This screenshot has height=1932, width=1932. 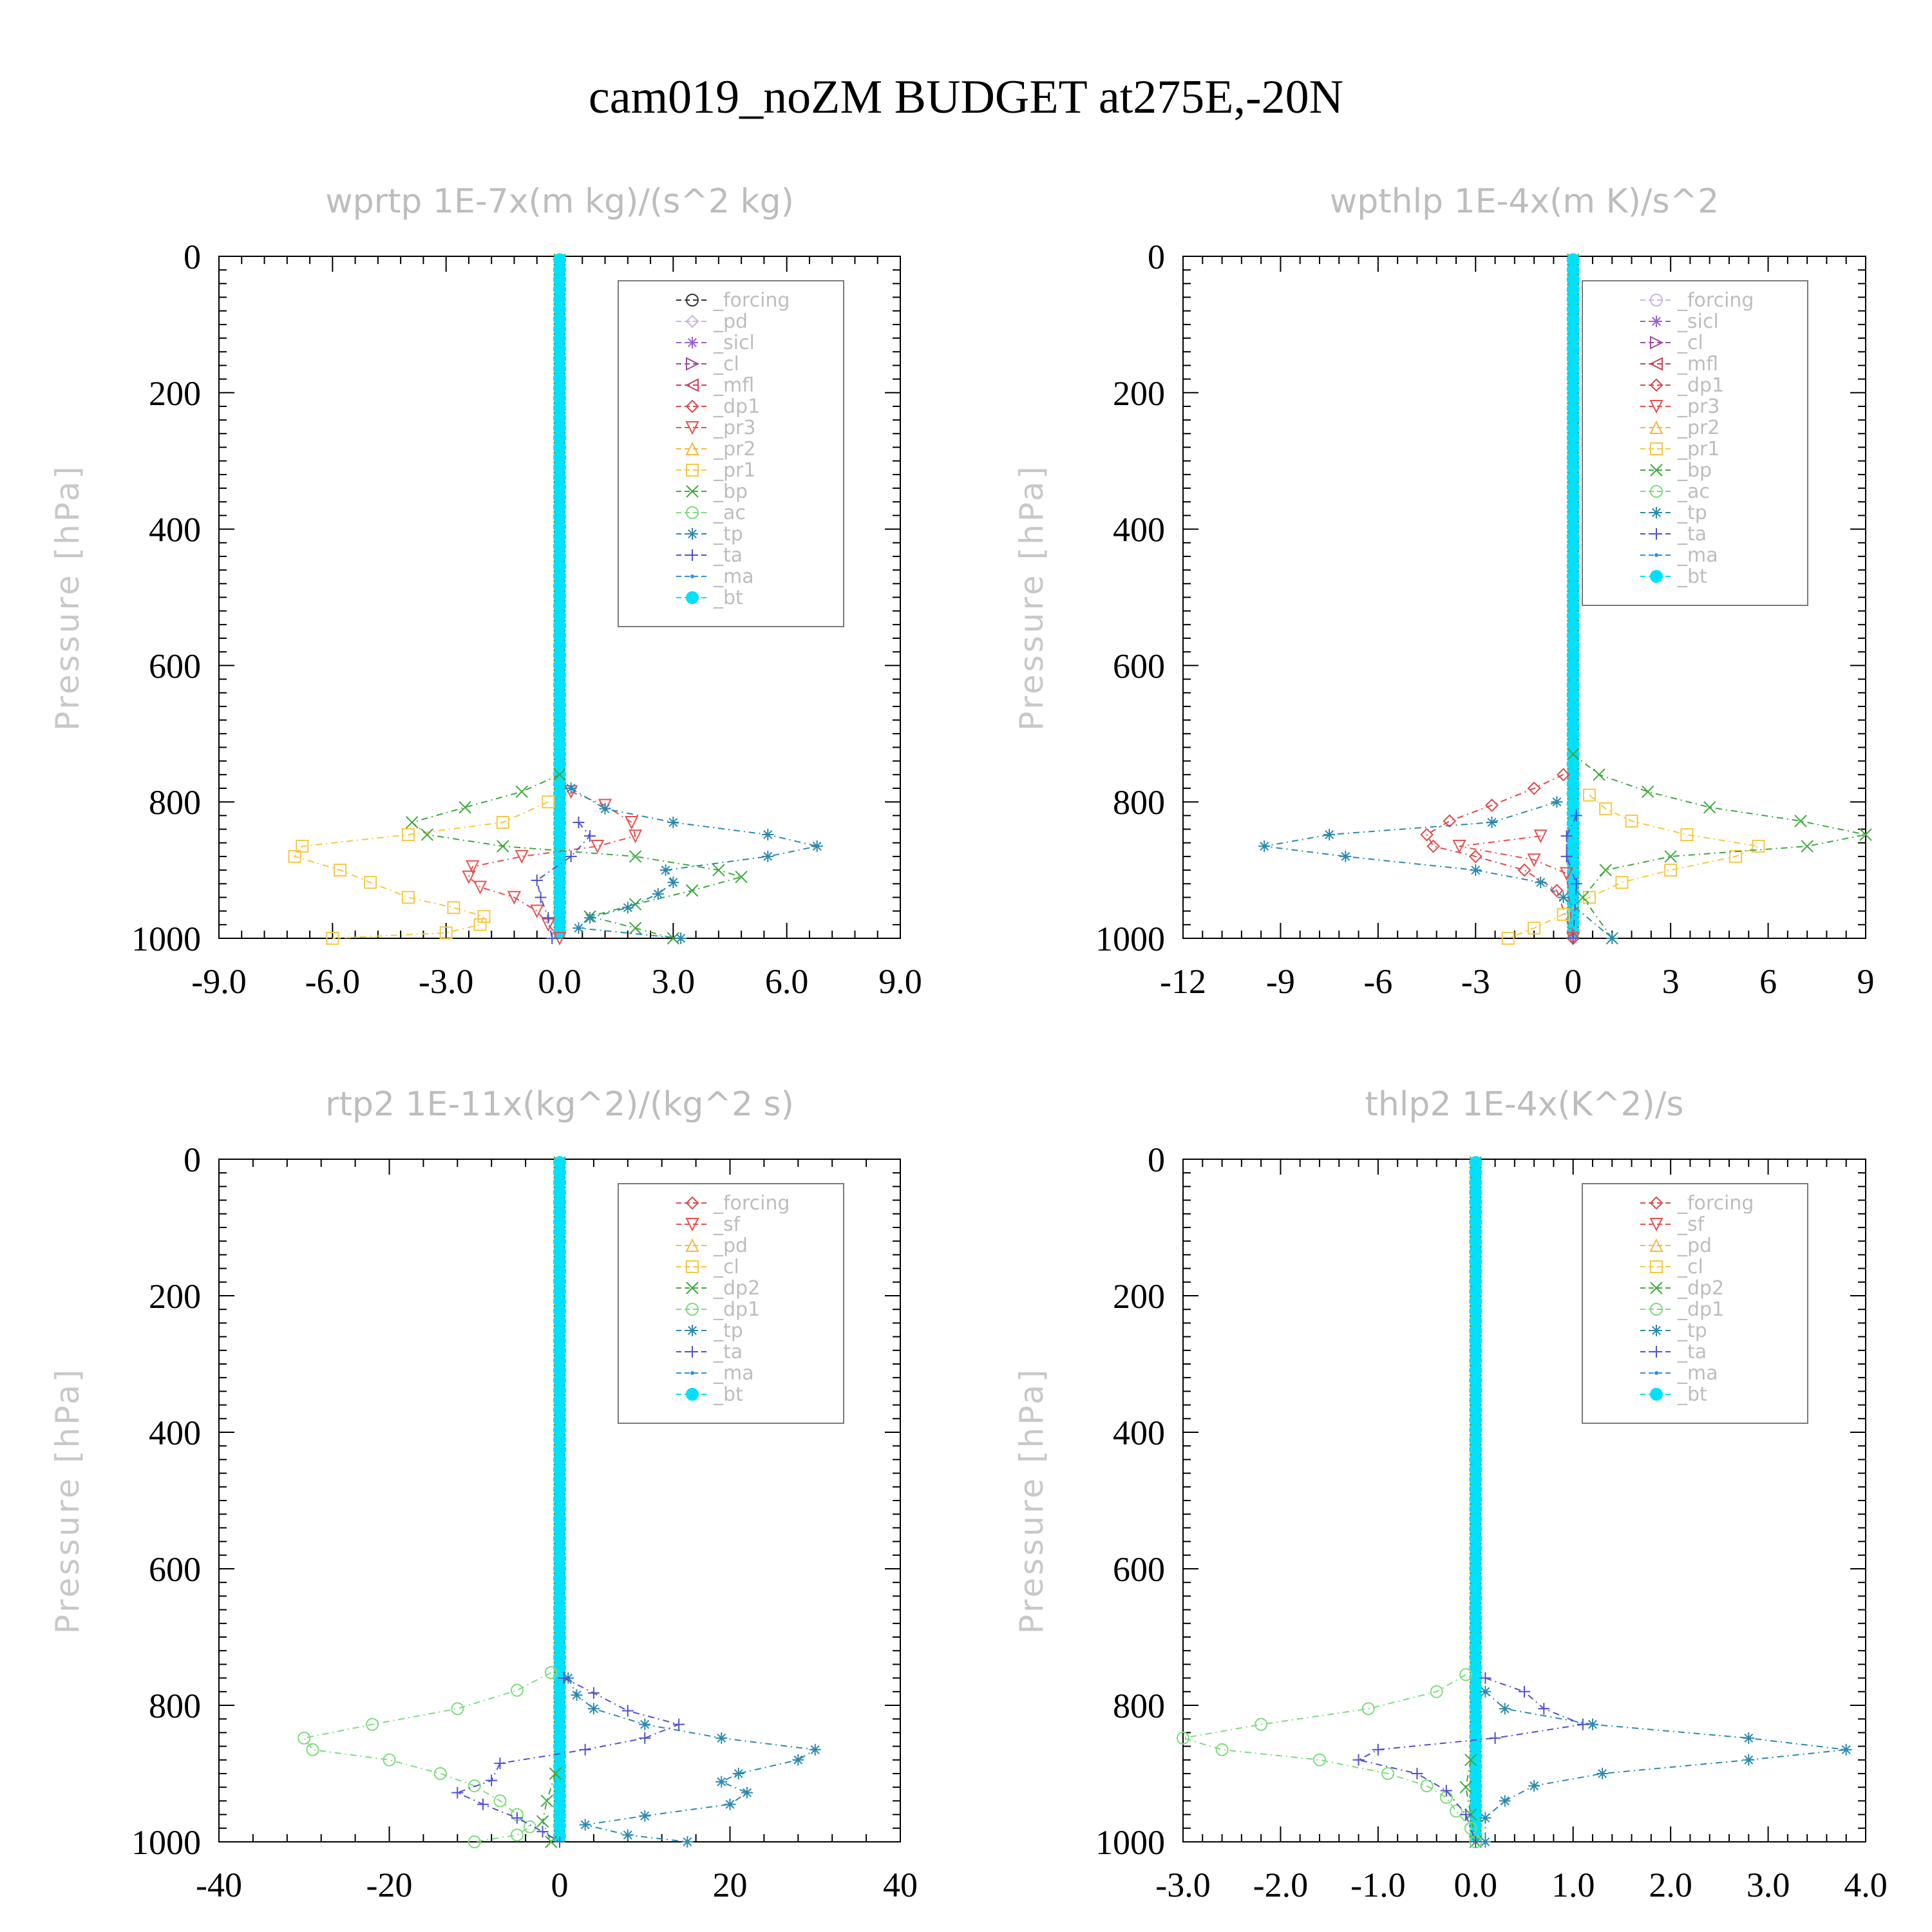 I want to click on y-tick-label: 600, so click(x=1139, y=1570).